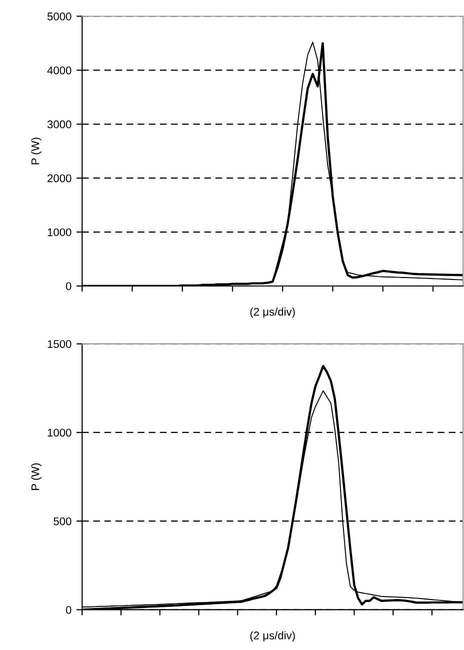  What do you see at coordinates (60, 344) in the screenshot?
I see `y-tick-label: 1500` at bounding box center [60, 344].